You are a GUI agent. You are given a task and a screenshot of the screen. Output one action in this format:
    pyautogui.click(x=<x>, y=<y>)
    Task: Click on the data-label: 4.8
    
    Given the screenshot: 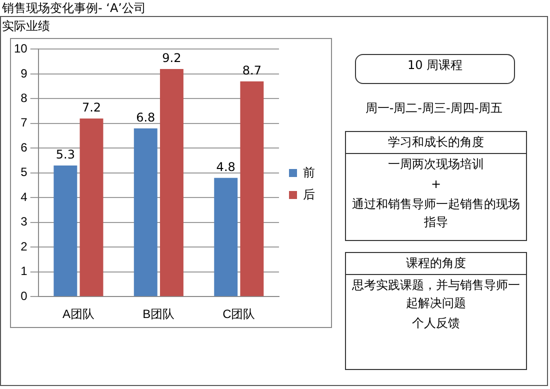 What is the action you would take?
    pyautogui.click(x=226, y=167)
    